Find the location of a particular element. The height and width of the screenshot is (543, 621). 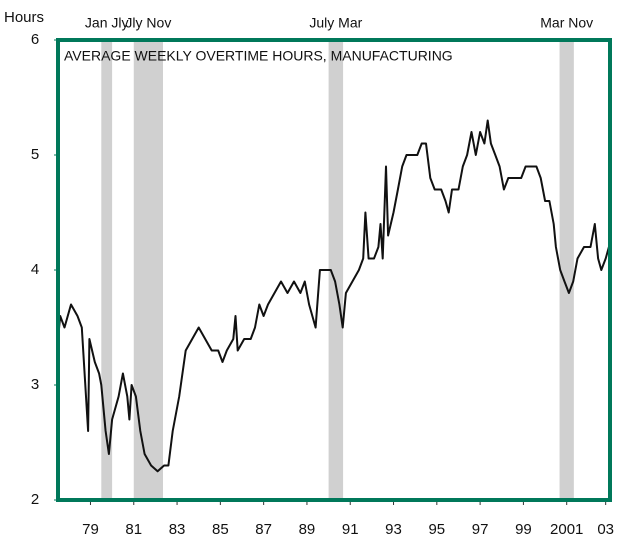

y-tick-label: 2 is located at coordinates (35, 499).